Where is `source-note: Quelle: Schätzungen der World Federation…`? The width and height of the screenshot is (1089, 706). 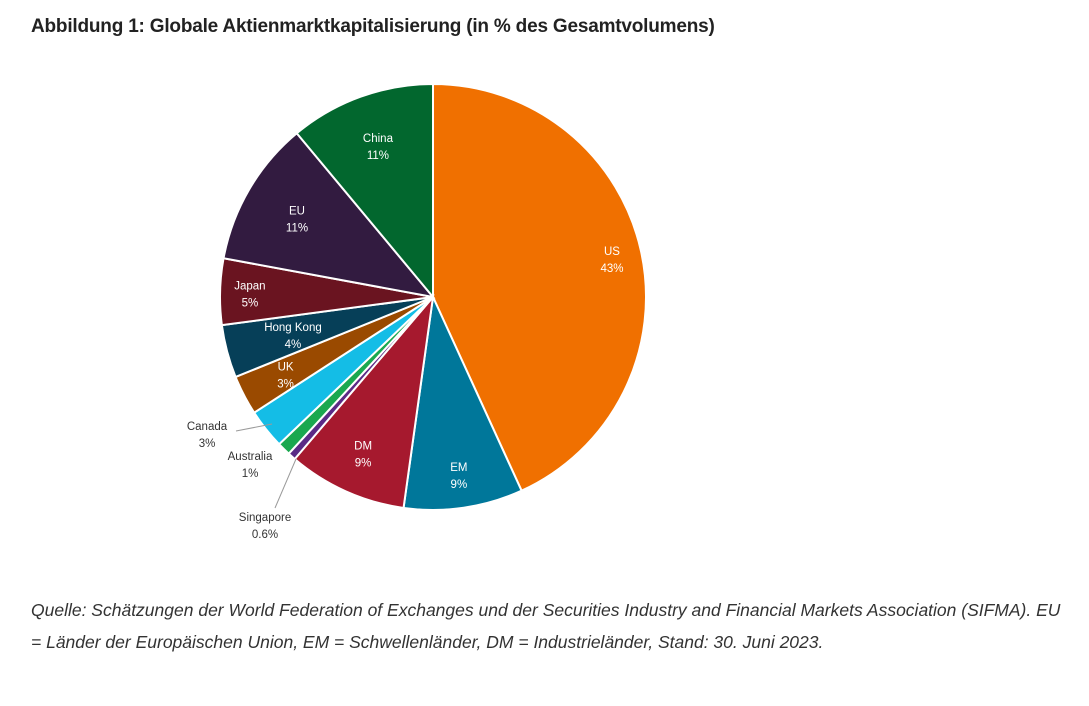
source-note: Quelle: Schätzungen der World Federation… is located at coordinates (546, 626).